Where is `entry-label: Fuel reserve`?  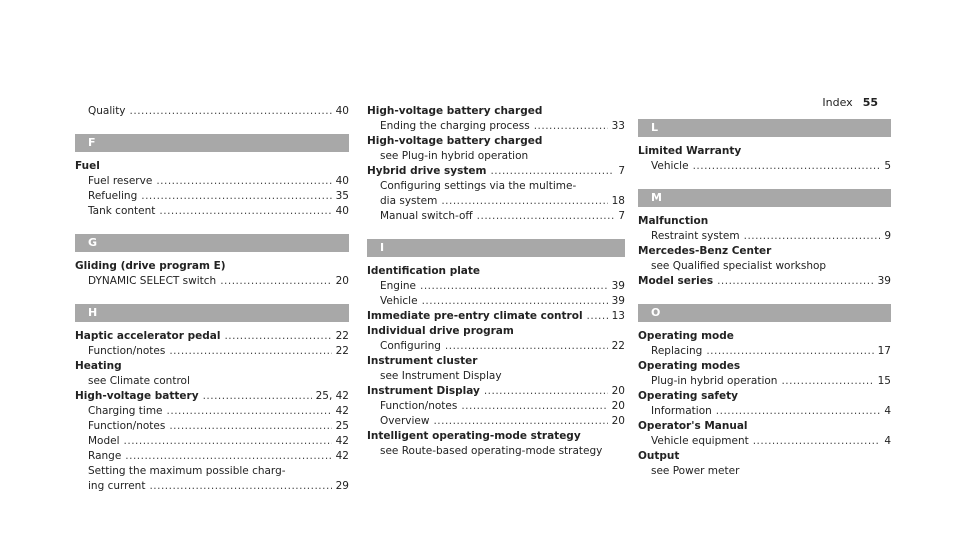
entry-label: Fuel reserve is located at coordinates (120, 181).